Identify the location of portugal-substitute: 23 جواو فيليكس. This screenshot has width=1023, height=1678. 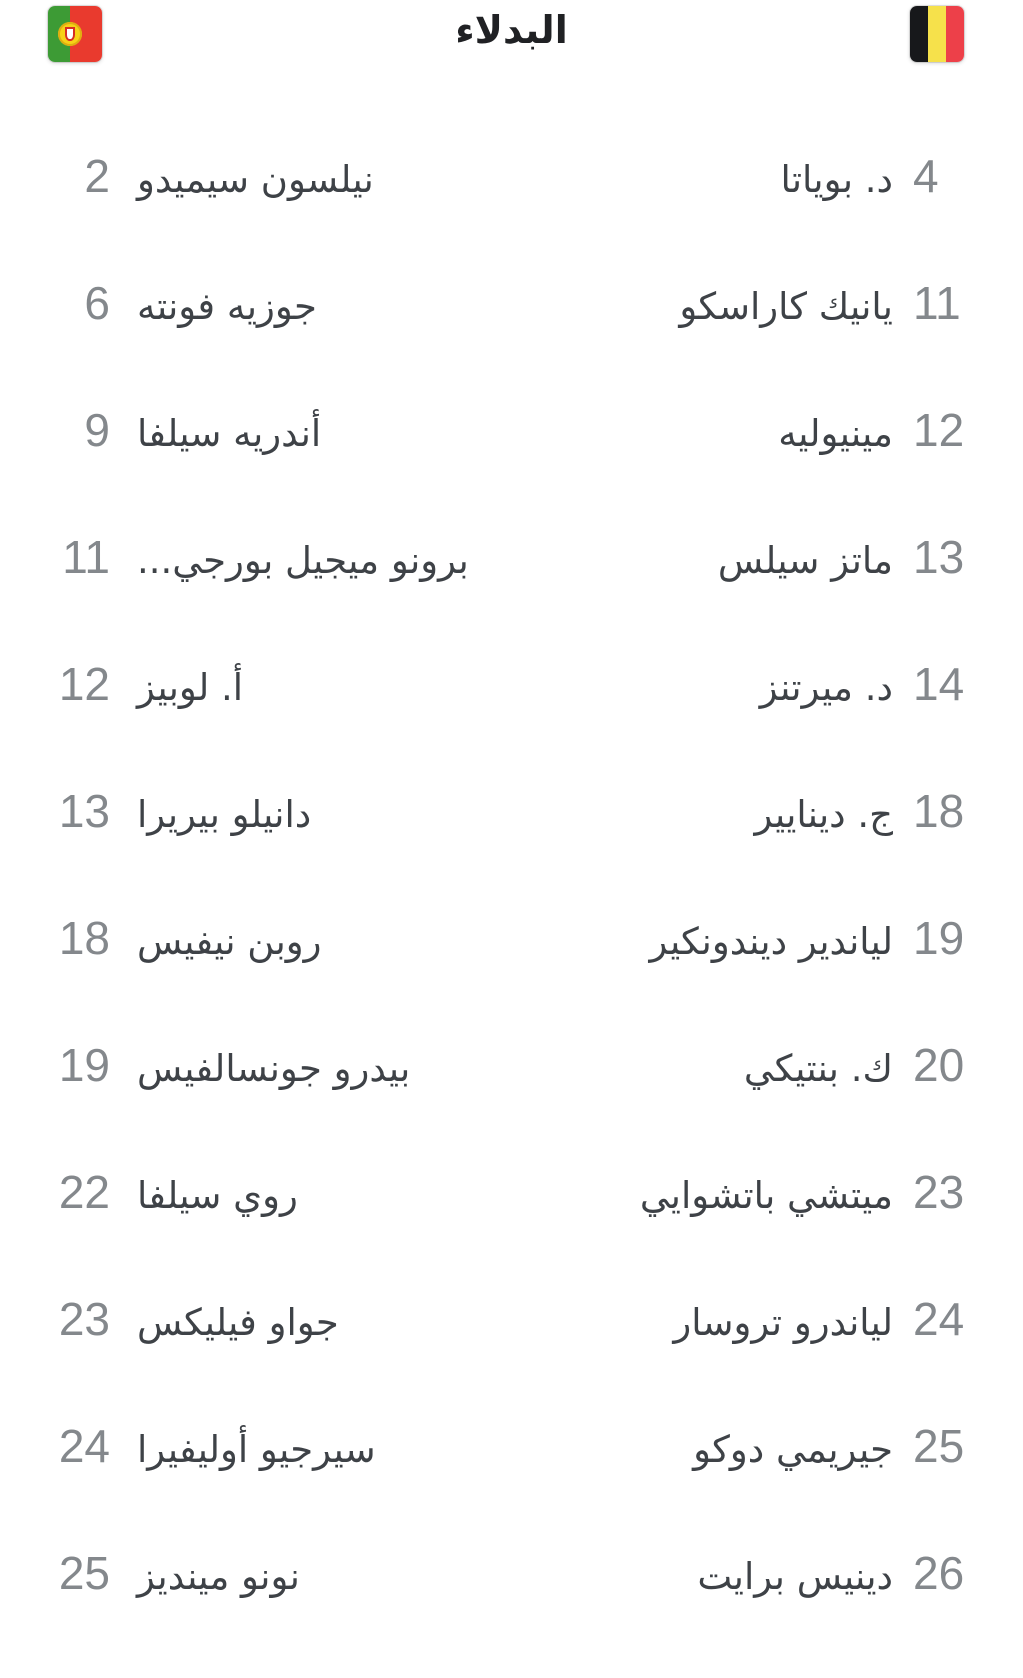
(169, 1319).